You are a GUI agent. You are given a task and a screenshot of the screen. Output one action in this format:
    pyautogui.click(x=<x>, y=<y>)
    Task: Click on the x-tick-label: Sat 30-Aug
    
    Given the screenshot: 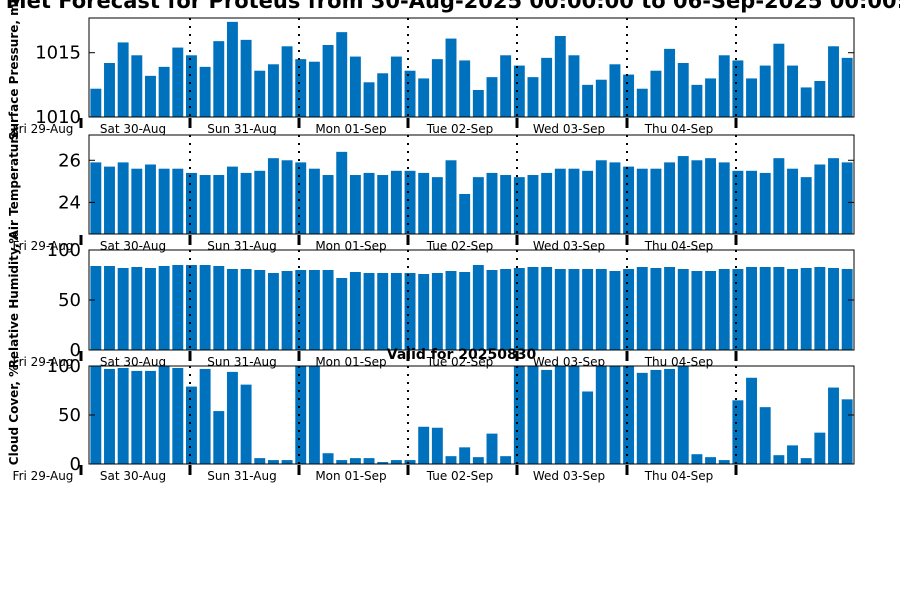 What is the action you would take?
    pyautogui.click(x=133, y=129)
    